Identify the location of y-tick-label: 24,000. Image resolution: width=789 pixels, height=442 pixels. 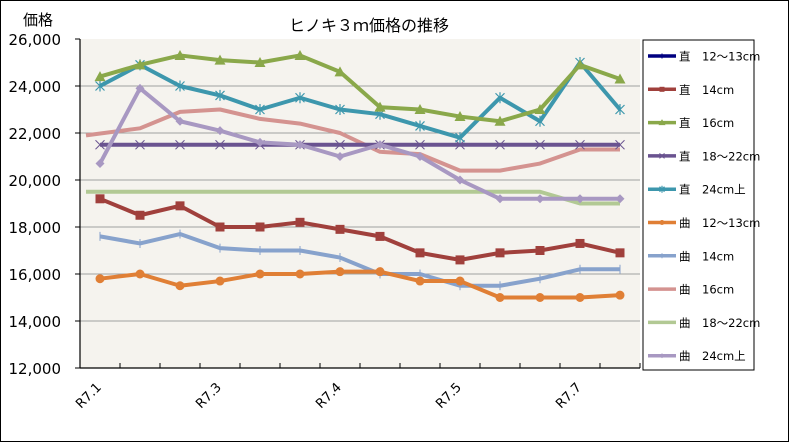
(35, 87).